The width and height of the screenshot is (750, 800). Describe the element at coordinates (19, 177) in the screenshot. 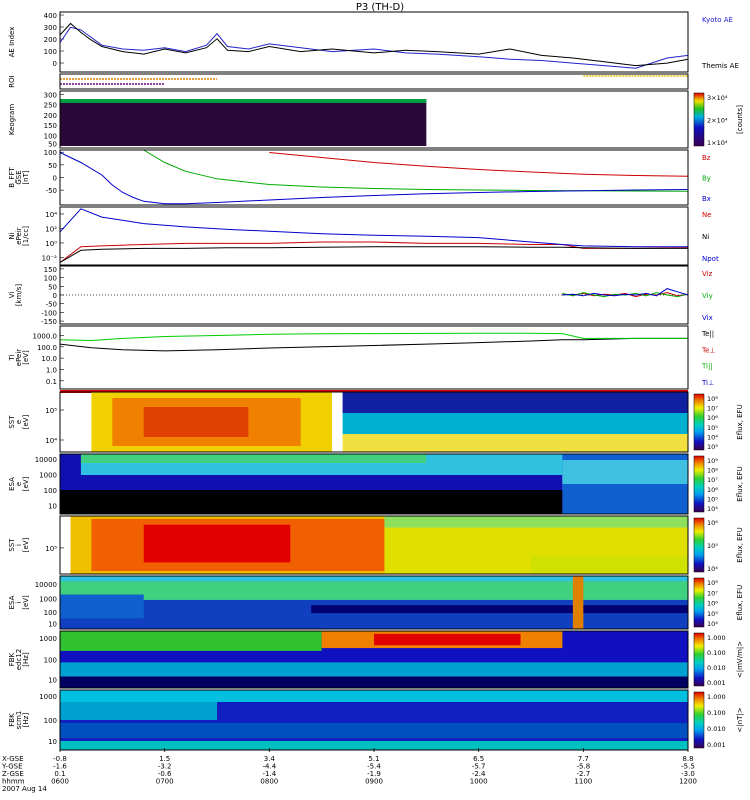

I see `panel-ylabel-bfgm: GSE` at that location.